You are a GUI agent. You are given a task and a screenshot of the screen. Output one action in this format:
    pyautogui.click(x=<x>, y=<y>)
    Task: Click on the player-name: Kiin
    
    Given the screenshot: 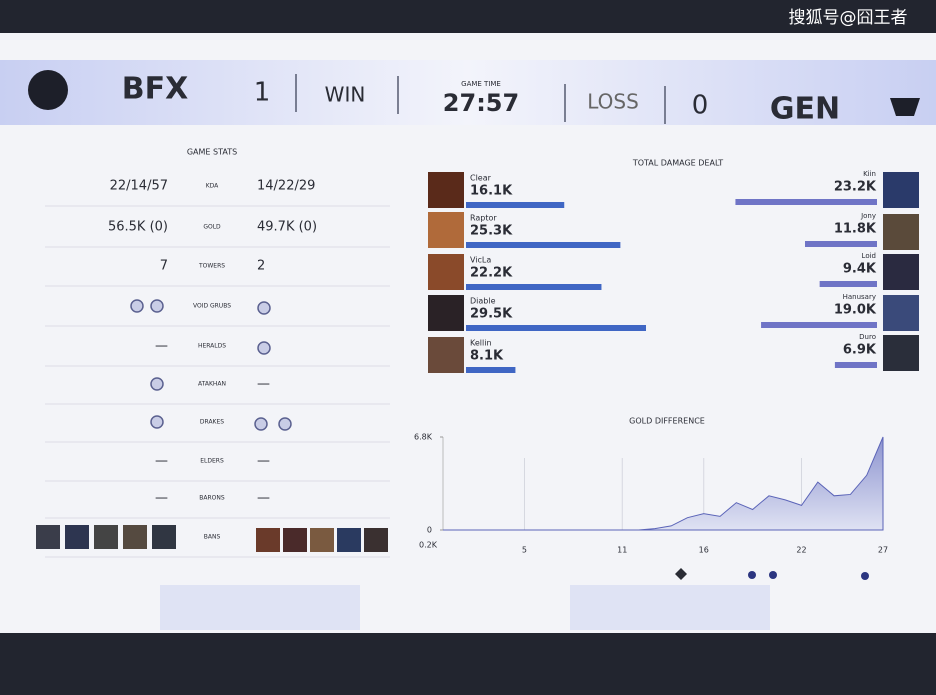 What is the action you would take?
    pyautogui.click(x=869, y=174)
    